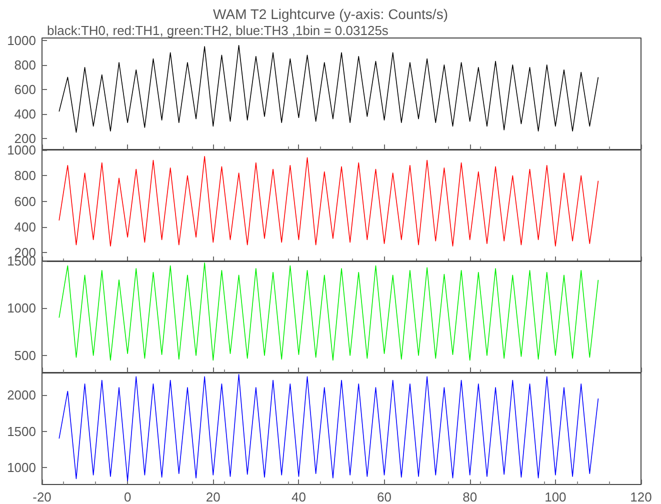 The image size is (661, 504). Describe the element at coordinates (21, 394) in the screenshot. I see `y-tick-label: 2000` at that location.